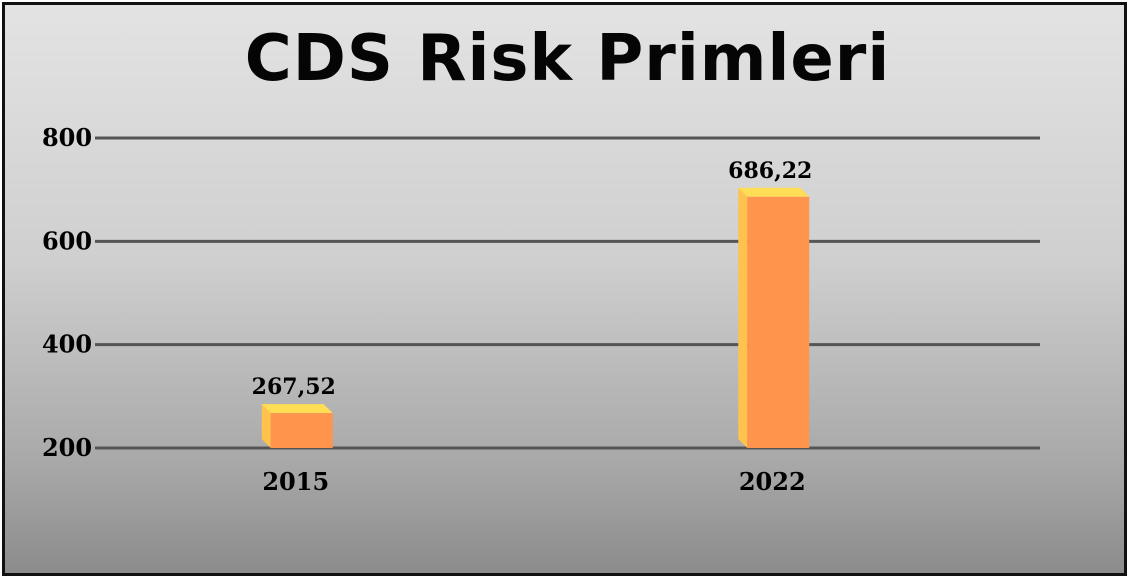 This screenshot has width=1129, height=578. Describe the element at coordinates (67, 137) in the screenshot. I see `y-tick-label-800: 800` at that location.